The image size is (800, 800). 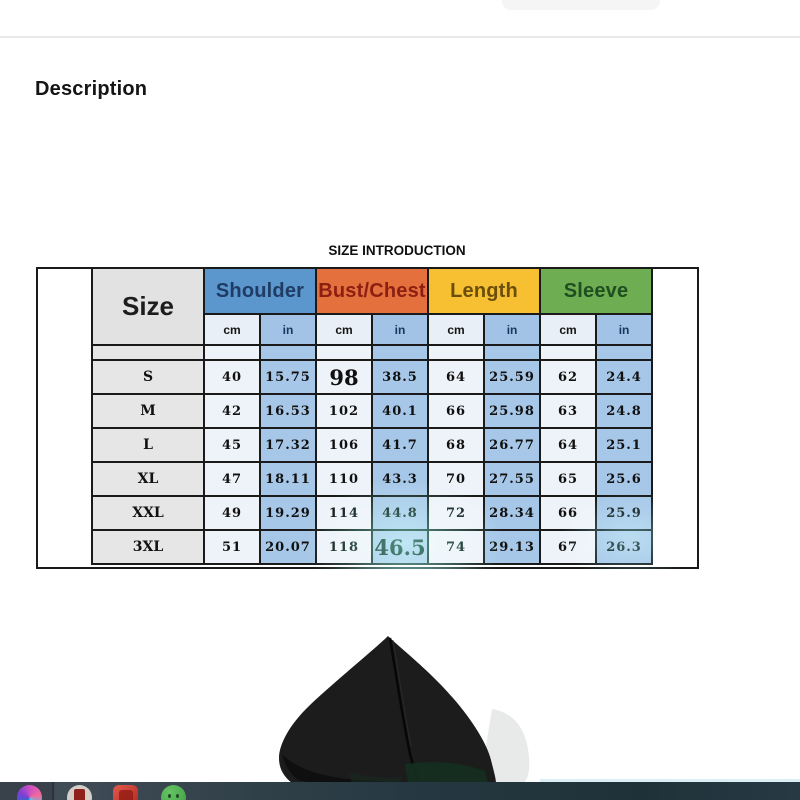 What do you see at coordinates (91, 89) in the screenshot?
I see `description-heading: Description` at bounding box center [91, 89].